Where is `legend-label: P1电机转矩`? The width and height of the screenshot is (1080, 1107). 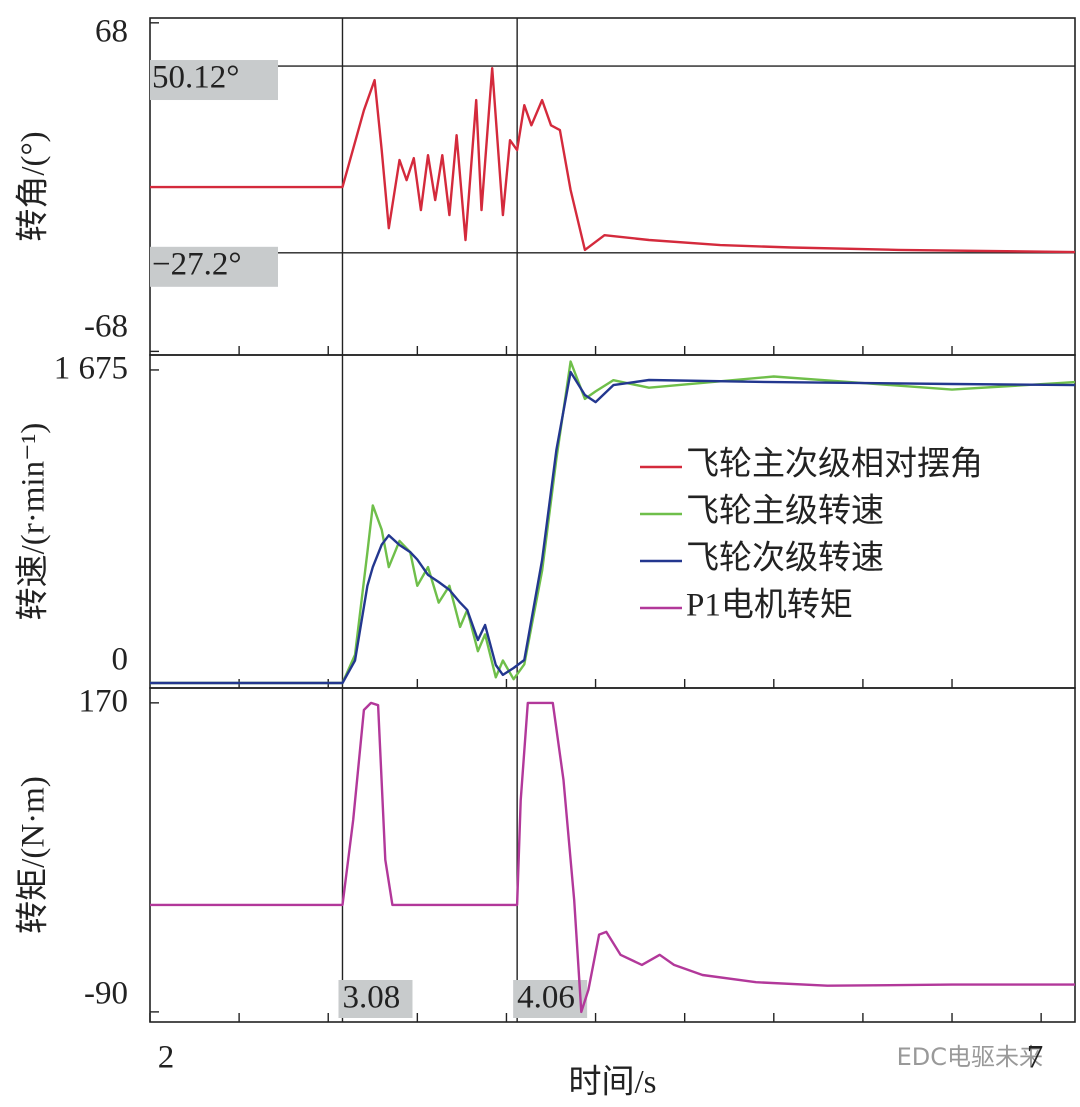
legend-label: P1电机转矩 is located at coordinates (769, 605).